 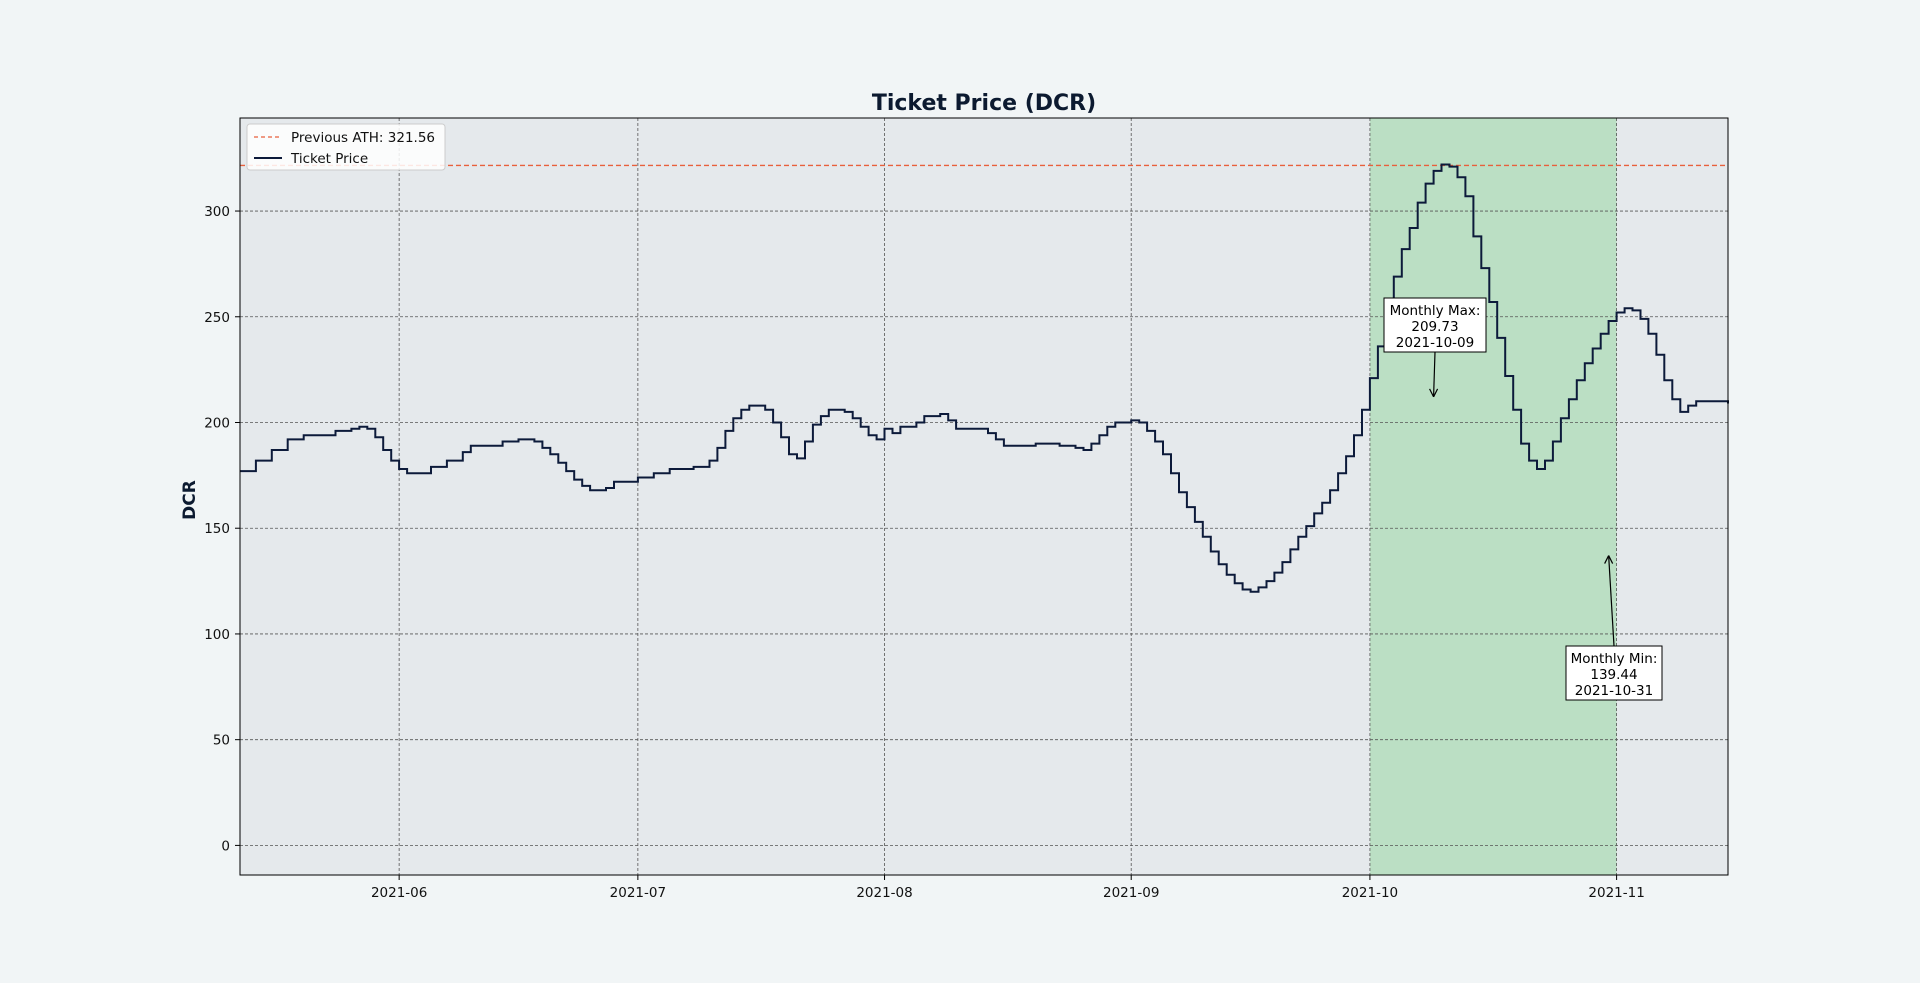 What do you see at coordinates (1493, 496) in the screenshot?
I see `highlight-band-october` at bounding box center [1493, 496].